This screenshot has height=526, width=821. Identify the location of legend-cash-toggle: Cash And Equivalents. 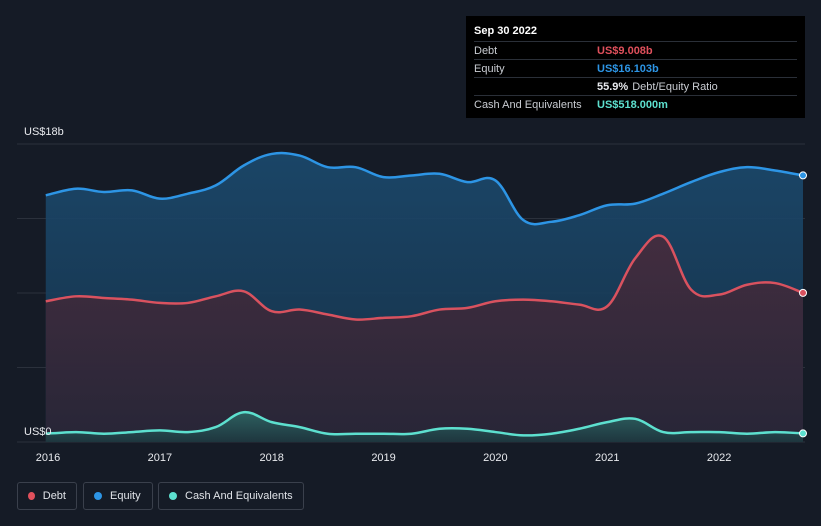
(231, 496).